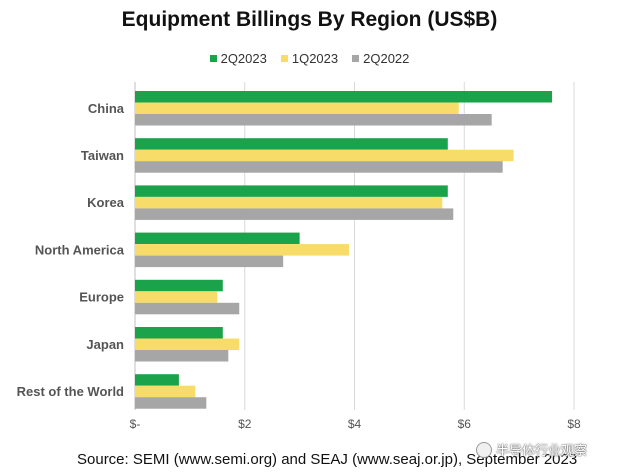 This screenshot has width=619, height=474. Describe the element at coordinates (245, 424) in the screenshot. I see `x-tick-label: $2` at that location.